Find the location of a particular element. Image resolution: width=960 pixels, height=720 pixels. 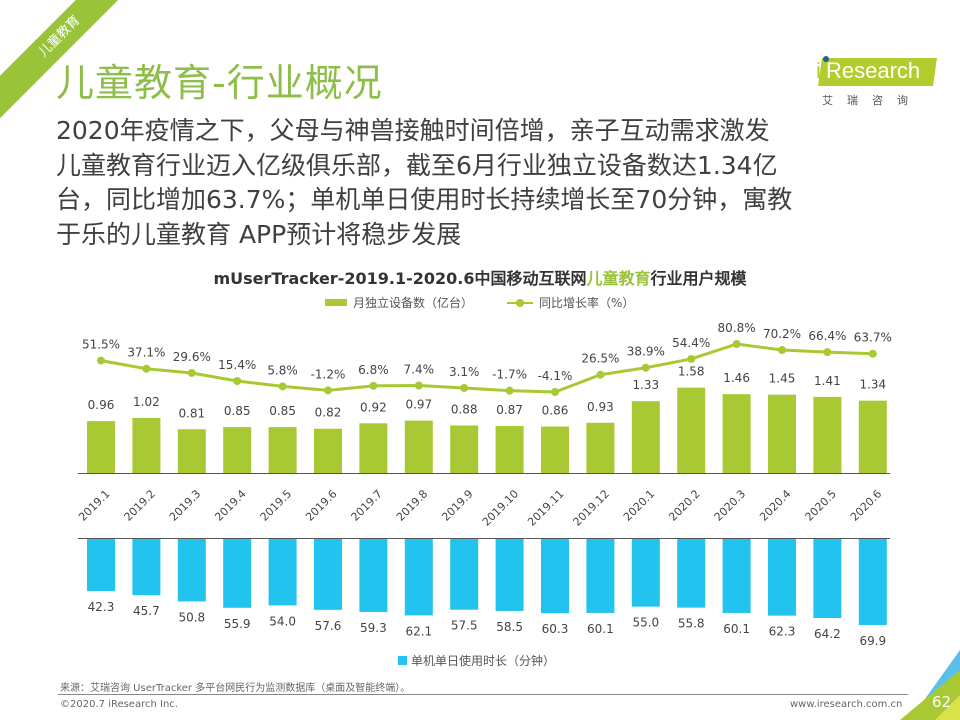

legend-item-devices: 月独立设备数（亿台） is located at coordinates (399, 302).